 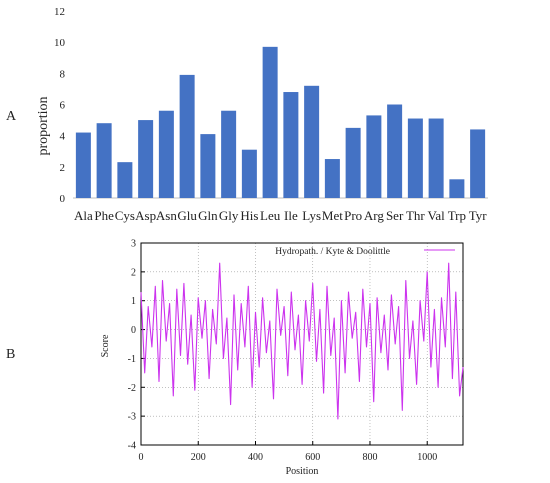 I want to click on x-tick-label: Lys, so click(x=311, y=215).